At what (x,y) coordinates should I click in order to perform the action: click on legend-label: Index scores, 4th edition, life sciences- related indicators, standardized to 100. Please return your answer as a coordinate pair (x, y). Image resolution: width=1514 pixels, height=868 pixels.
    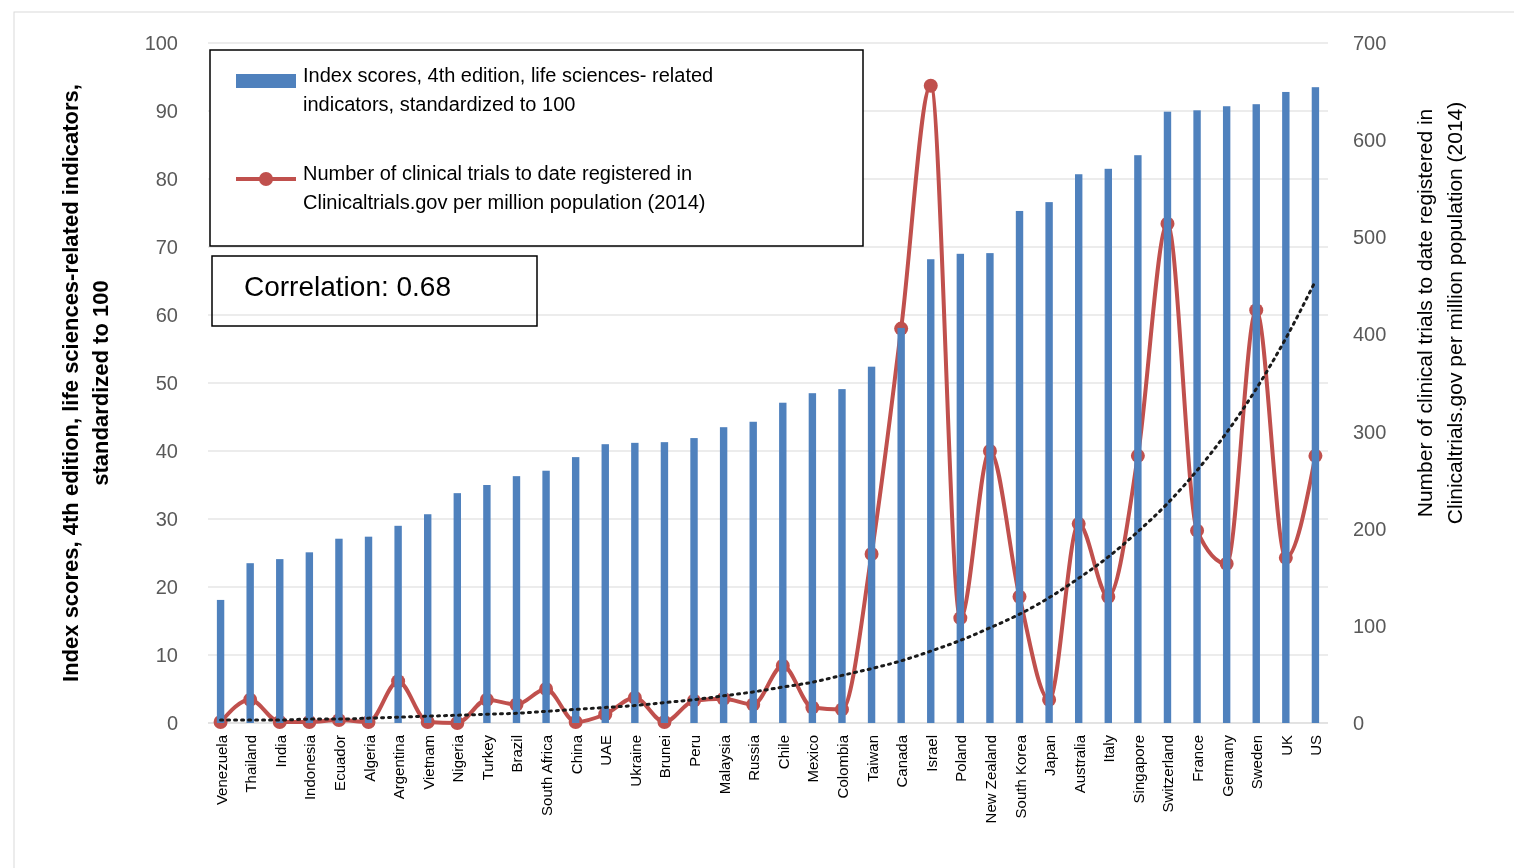
    Looking at the image, I should click on (508, 89).